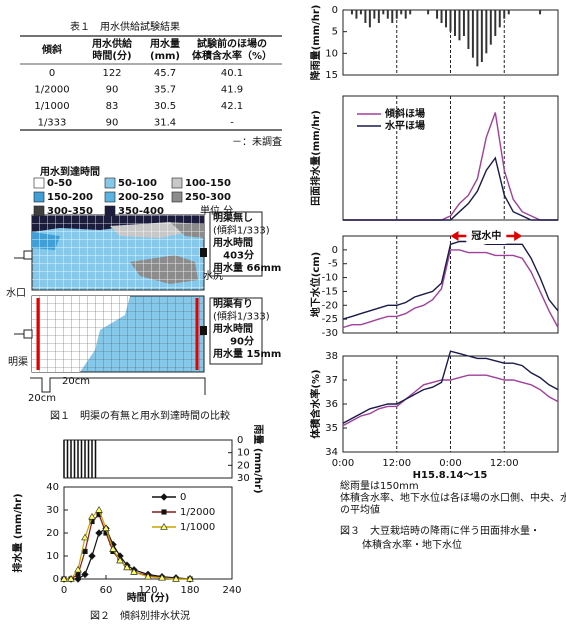  I want to click on y-tick-label: 10, so click(331, 53).